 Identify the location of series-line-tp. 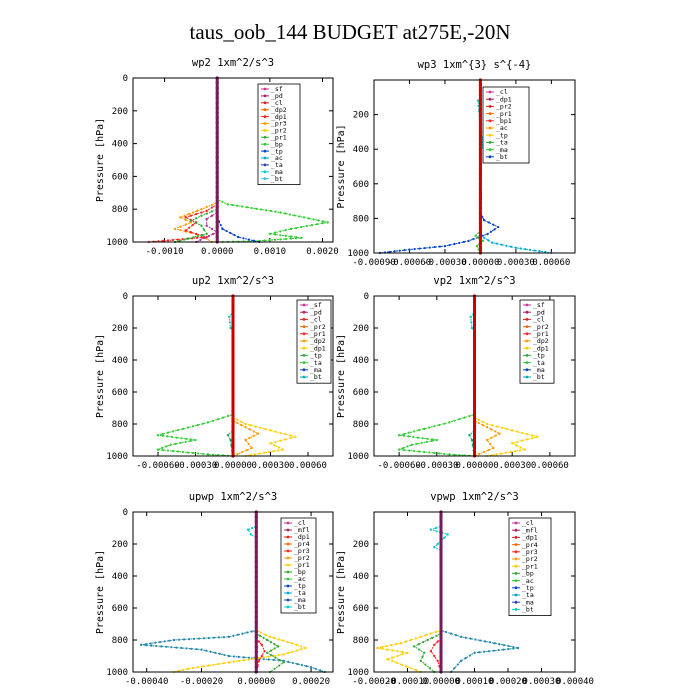
(238, 160).